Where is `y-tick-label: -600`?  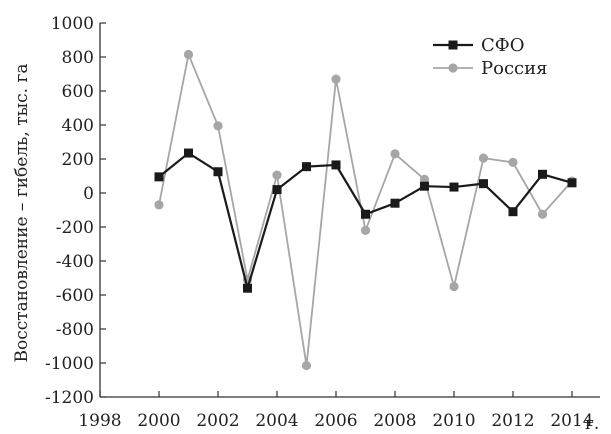 y-tick-label: -600 is located at coordinates (75, 296).